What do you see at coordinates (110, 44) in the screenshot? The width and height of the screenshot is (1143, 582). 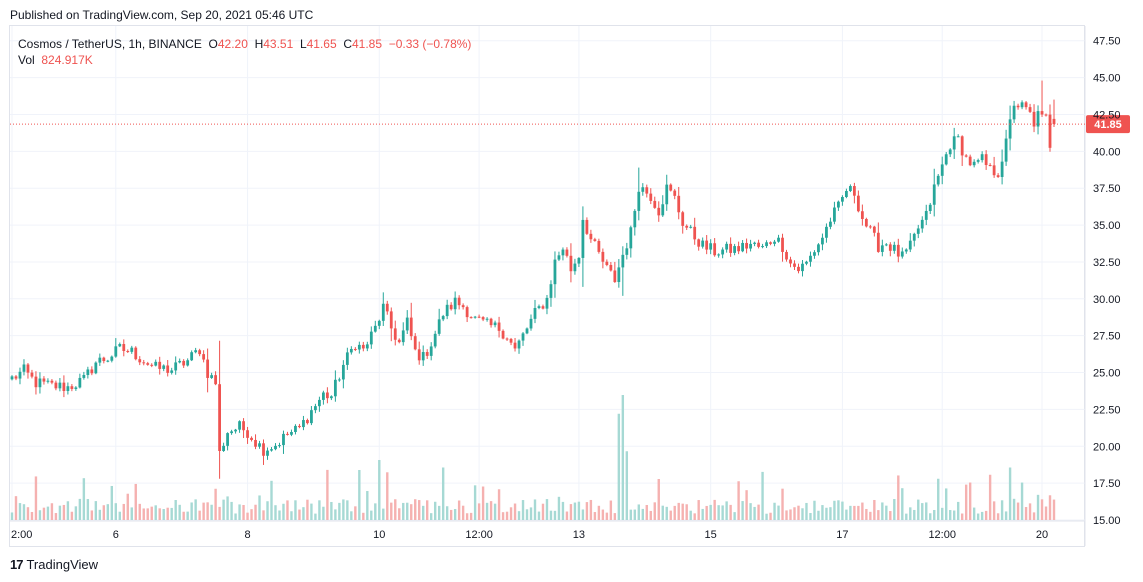 I see `symbol-label: Cosmos / TetherUS, 1h, BINANCE` at bounding box center [110, 44].